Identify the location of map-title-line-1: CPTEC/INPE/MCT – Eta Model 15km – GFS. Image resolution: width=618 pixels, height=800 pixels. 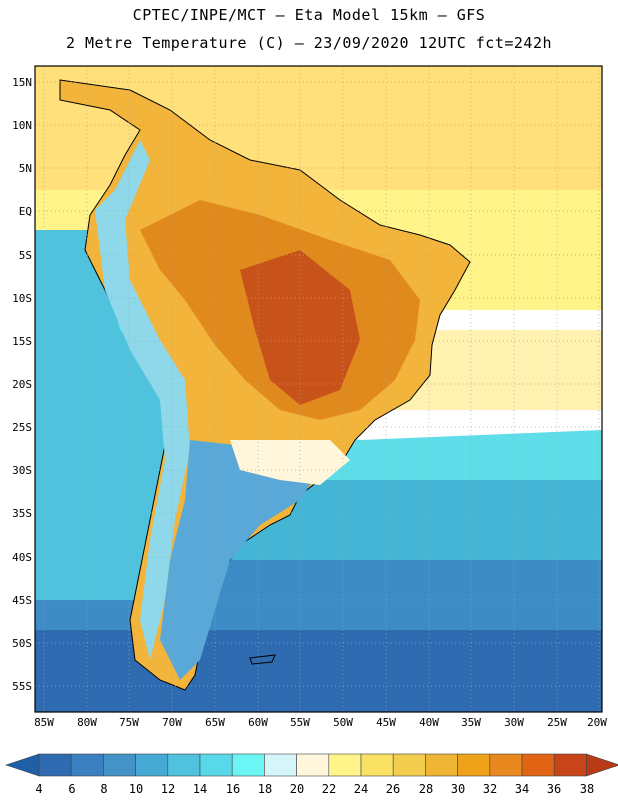
(309, 15).